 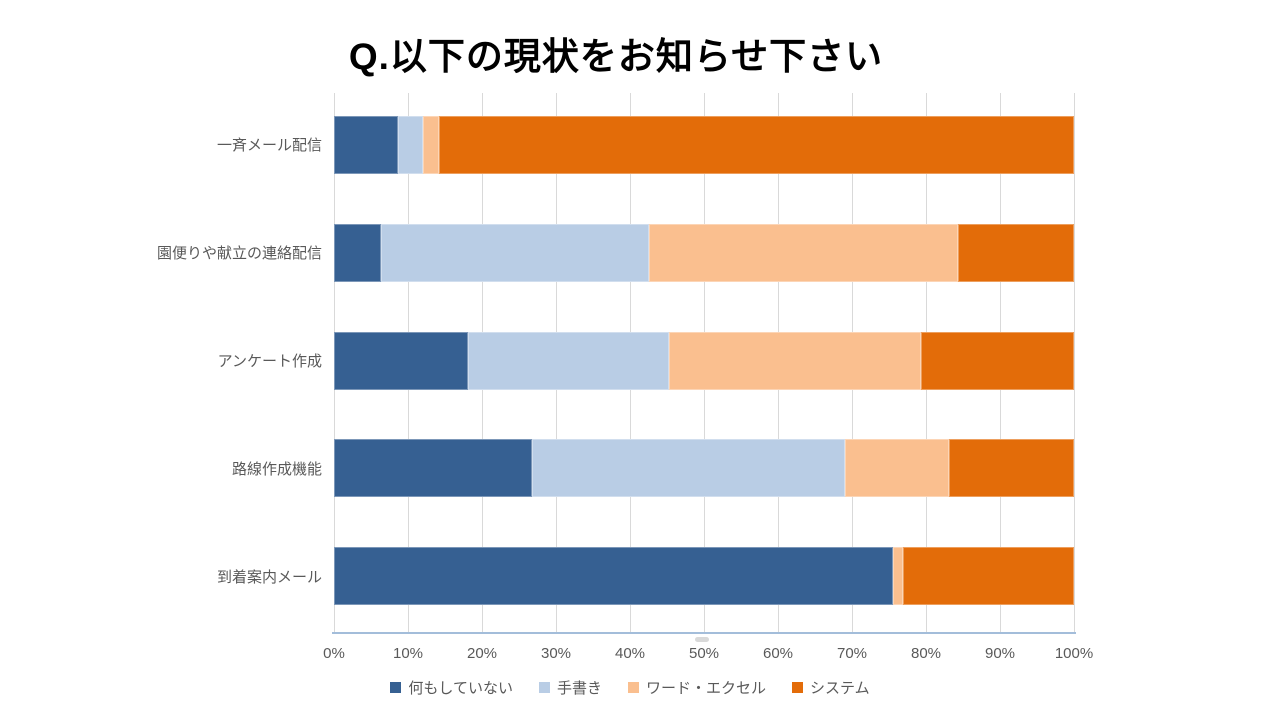 I want to click on gridline, so click(x=1074, y=362).